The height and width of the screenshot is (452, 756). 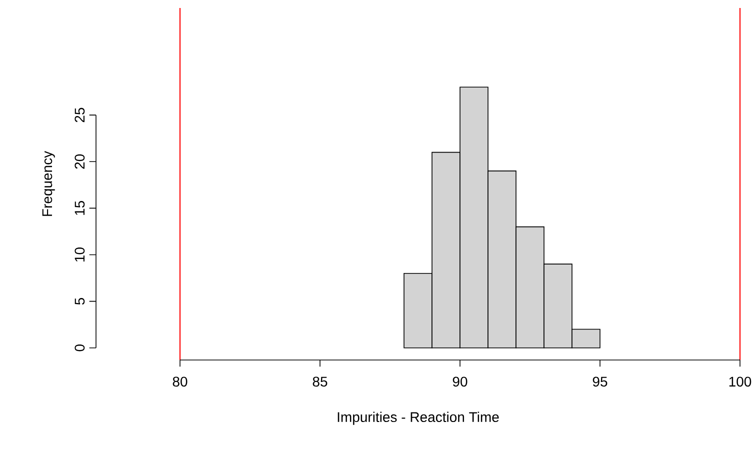 What do you see at coordinates (460, 381) in the screenshot?
I see `x-tick-label: 90` at bounding box center [460, 381].